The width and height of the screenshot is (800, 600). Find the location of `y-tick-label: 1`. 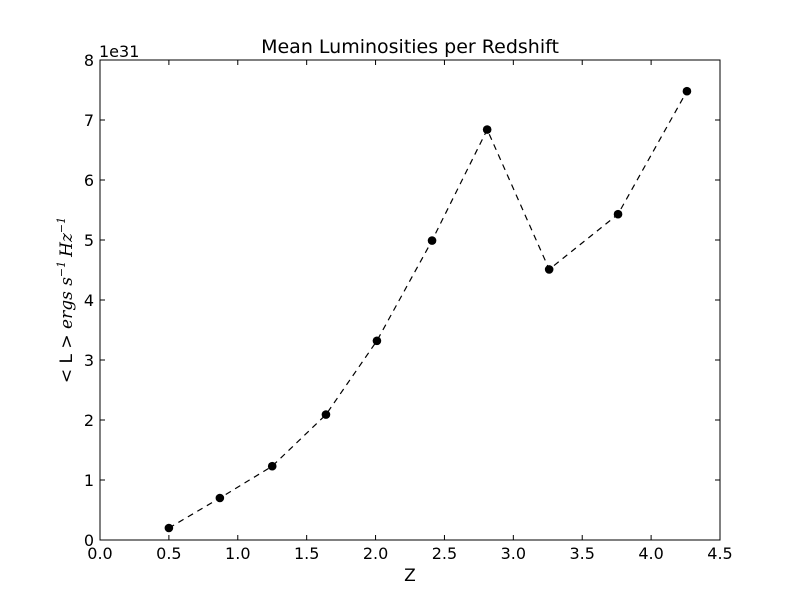

y-tick-label: 1 is located at coordinates (89, 480).